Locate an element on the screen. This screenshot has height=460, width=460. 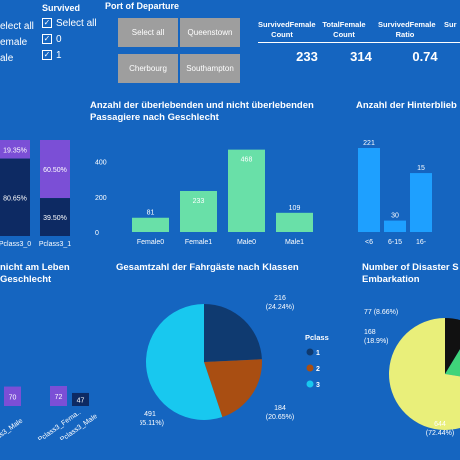
data-label: 15 is located at coordinates (421, 168).